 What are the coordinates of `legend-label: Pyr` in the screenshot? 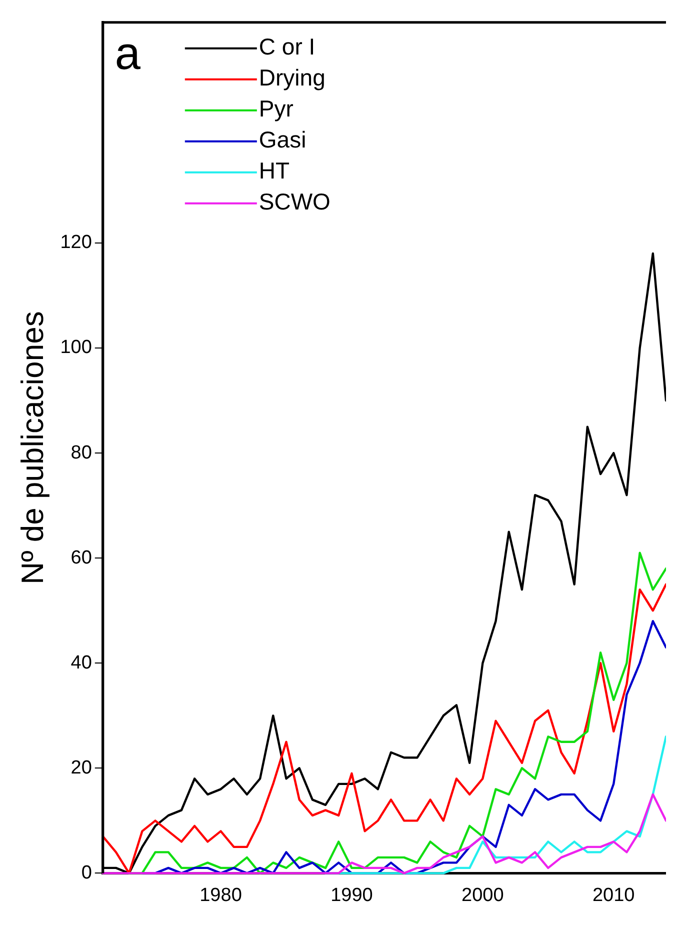 It's located at (276, 109).